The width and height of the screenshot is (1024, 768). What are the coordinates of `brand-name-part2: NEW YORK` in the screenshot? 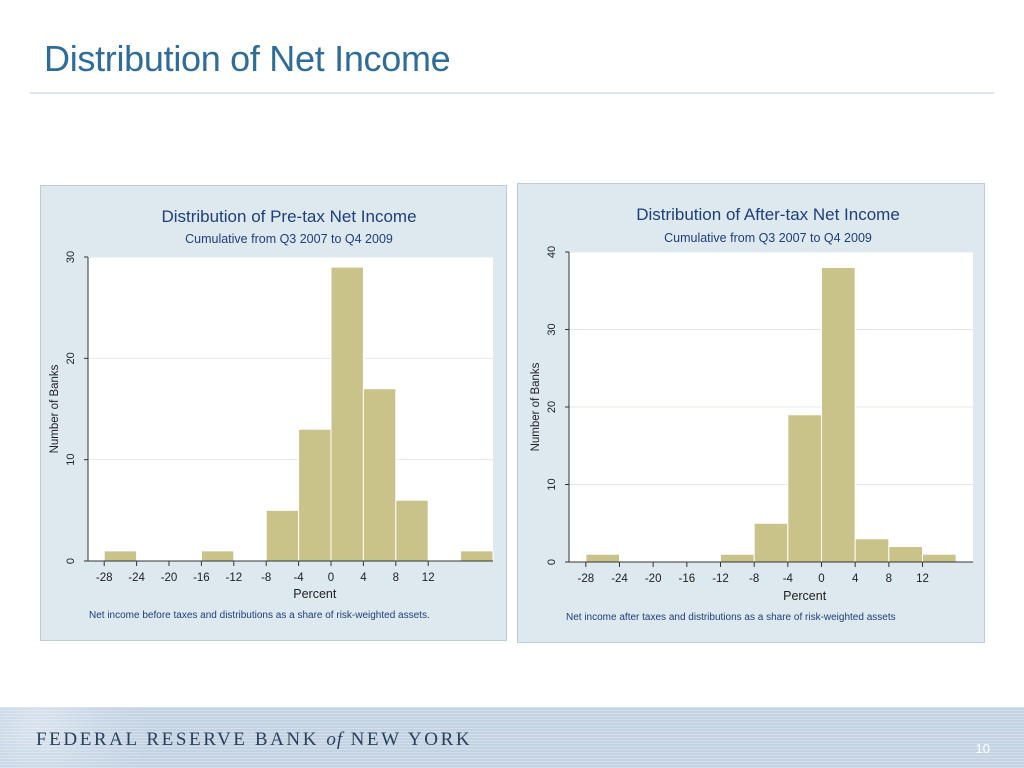 It's located at (411, 739).